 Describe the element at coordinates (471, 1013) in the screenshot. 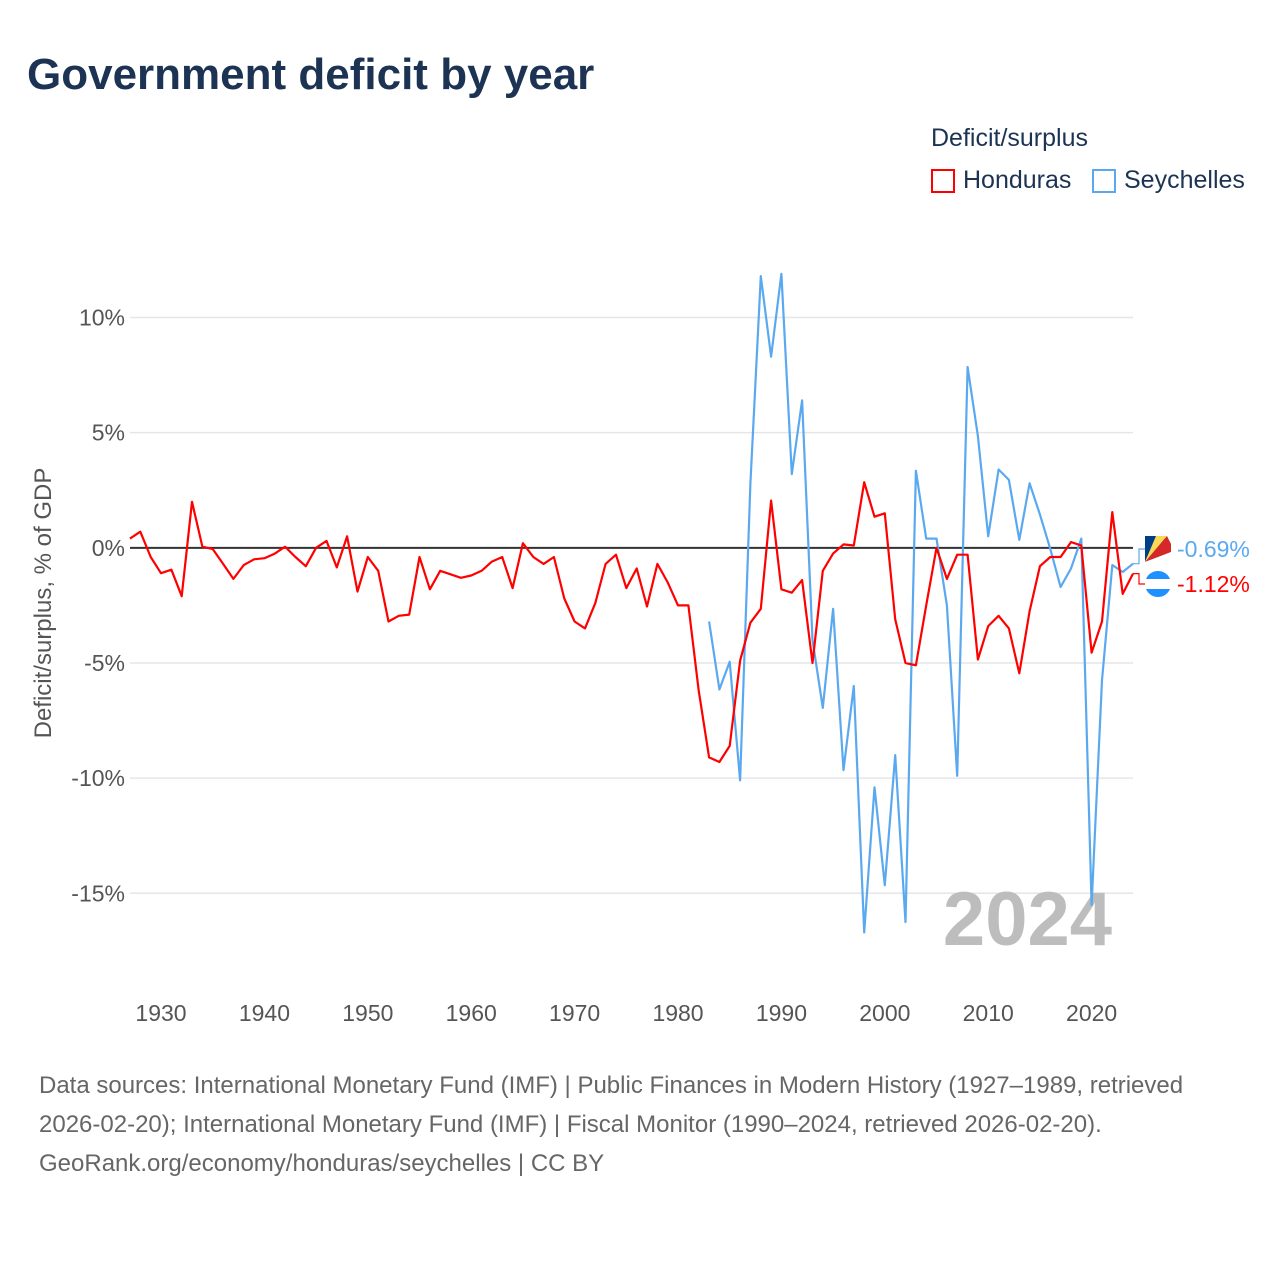

I see `x-tick-label: 1960` at that location.